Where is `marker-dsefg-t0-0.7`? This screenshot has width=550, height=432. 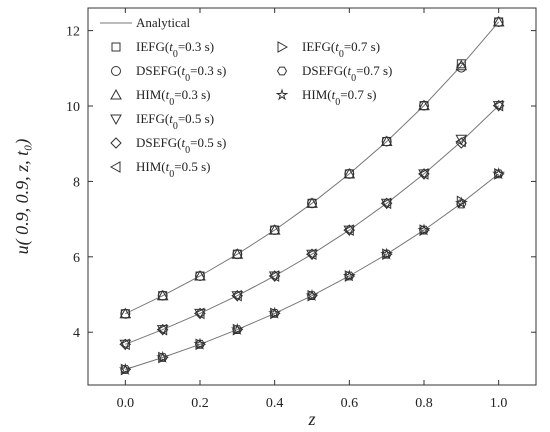
marker-dsefg-t0-0.7 is located at coordinates (461, 204).